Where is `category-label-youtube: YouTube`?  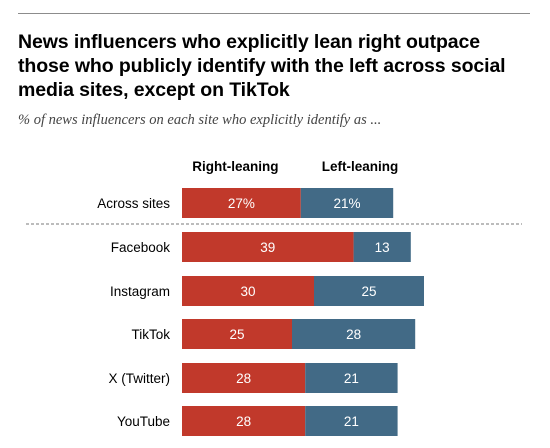
category-label-youtube: YouTube is located at coordinates (143, 421).